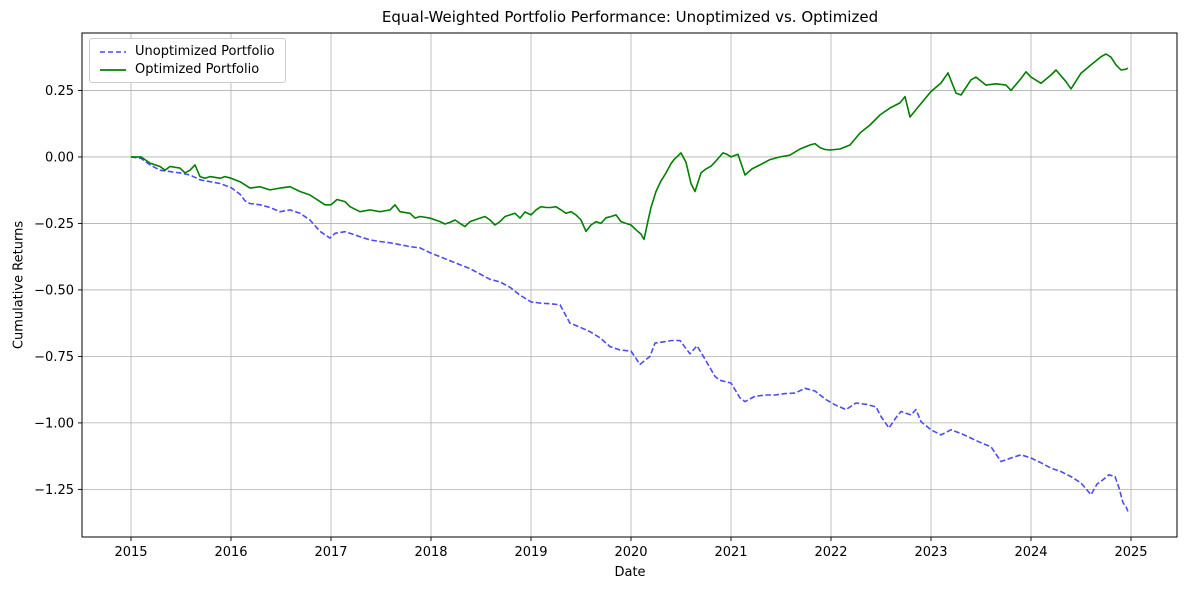 The height and width of the screenshot is (590, 1189). Describe the element at coordinates (59, 91) in the screenshot. I see `y-tick-label: 0.25` at that location.